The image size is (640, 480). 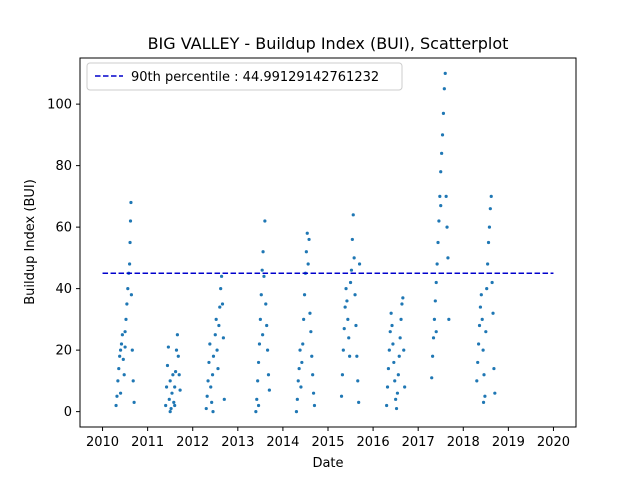 What do you see at coordinates (373, 442) in the screenshot?
I see `x-tick-label: 2016` at bounding box center [373, 442].